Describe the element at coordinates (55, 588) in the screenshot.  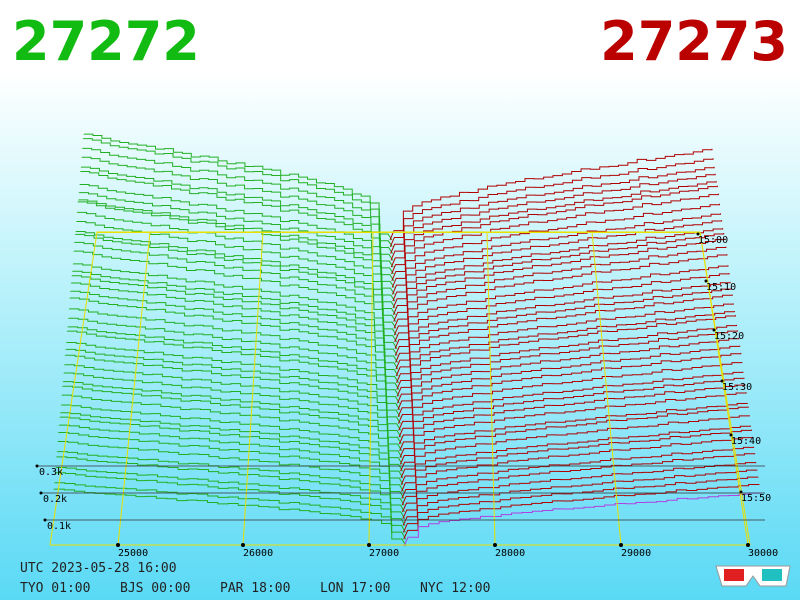
I see `city-clock: TYO 01:00` at that location.